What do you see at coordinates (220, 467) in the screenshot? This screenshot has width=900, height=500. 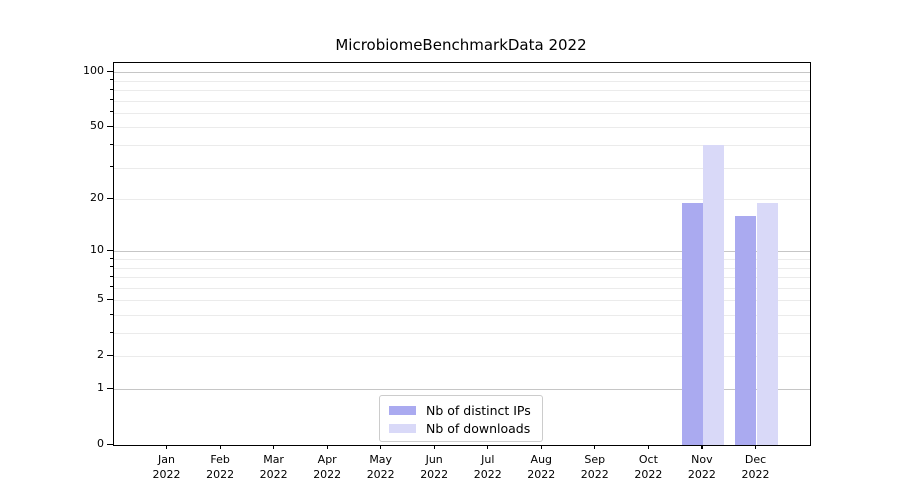 I see `x-tick-label: Feb 2022` at bounding box center [220, 467].